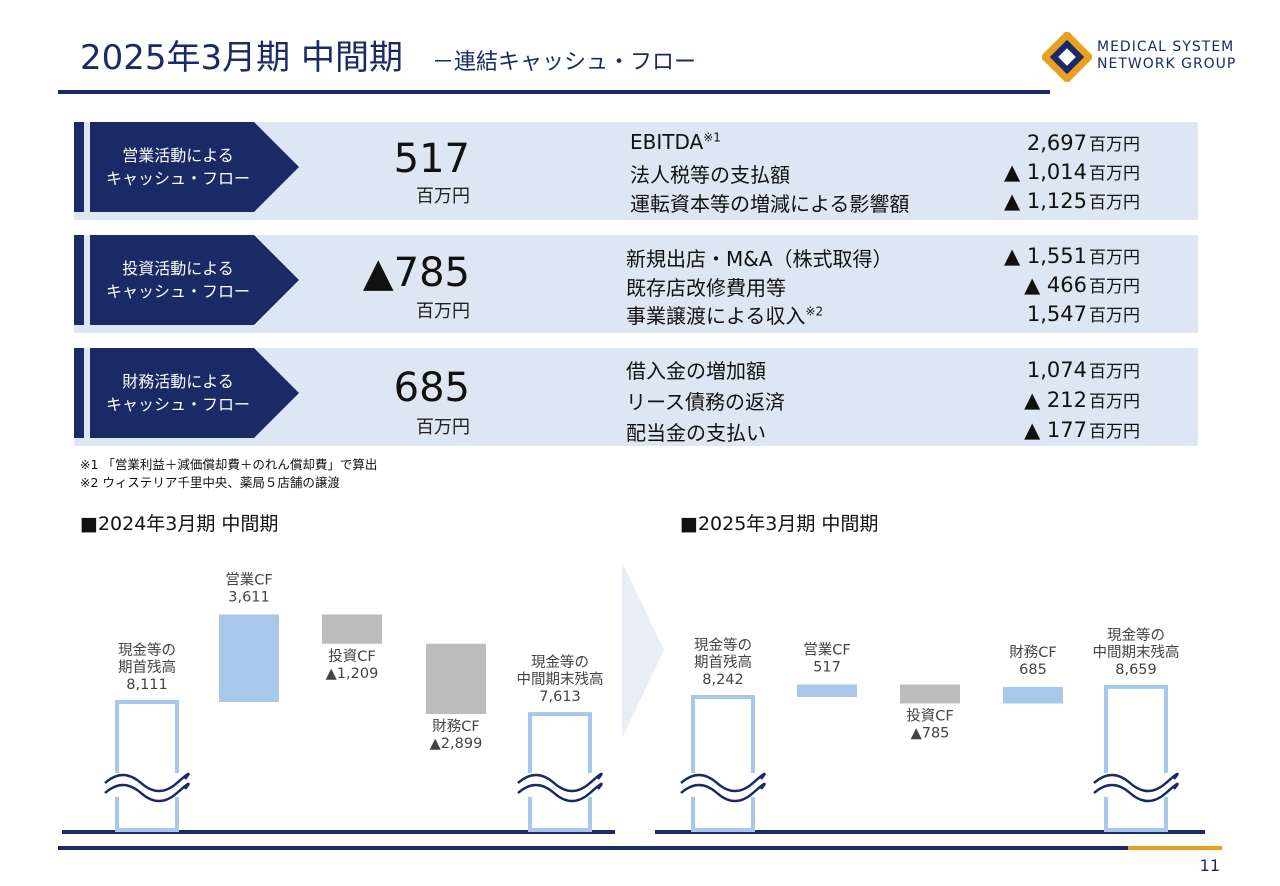 Image resolution: width=1280 pixels, height=886 pixels. Describe the element at coordinates (667, 142) in the screenshot. I see `item-text: EBITDA` at that location.